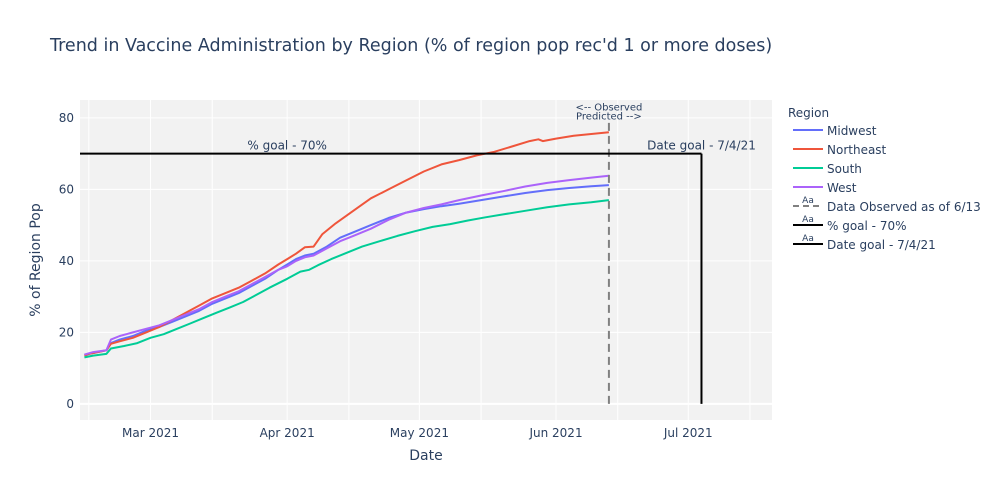 Image resolution: width=1000 pixels, height=504 pixels. Describe the element at coordinates (842, 188) in the screenshot. I see `legend-label: West` at that location.